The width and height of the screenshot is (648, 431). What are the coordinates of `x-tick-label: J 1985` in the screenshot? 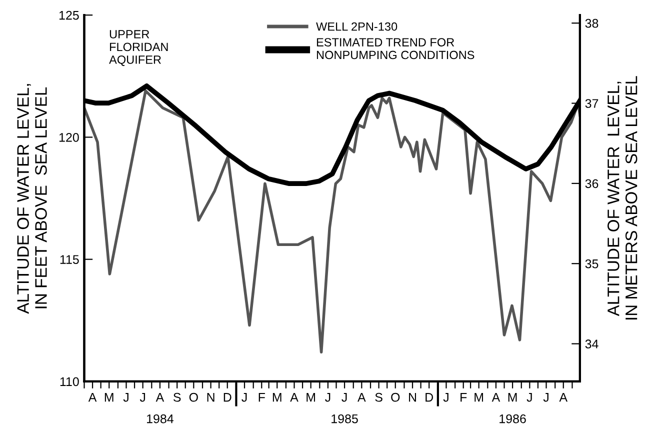 It's located at (345, 408).